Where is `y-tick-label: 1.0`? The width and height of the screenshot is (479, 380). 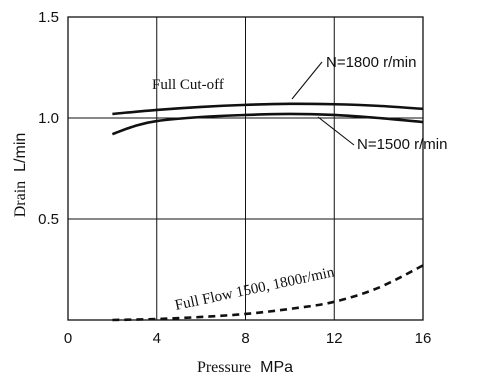 y-tick-label: 1.0 is located at coordinates (48, 118).